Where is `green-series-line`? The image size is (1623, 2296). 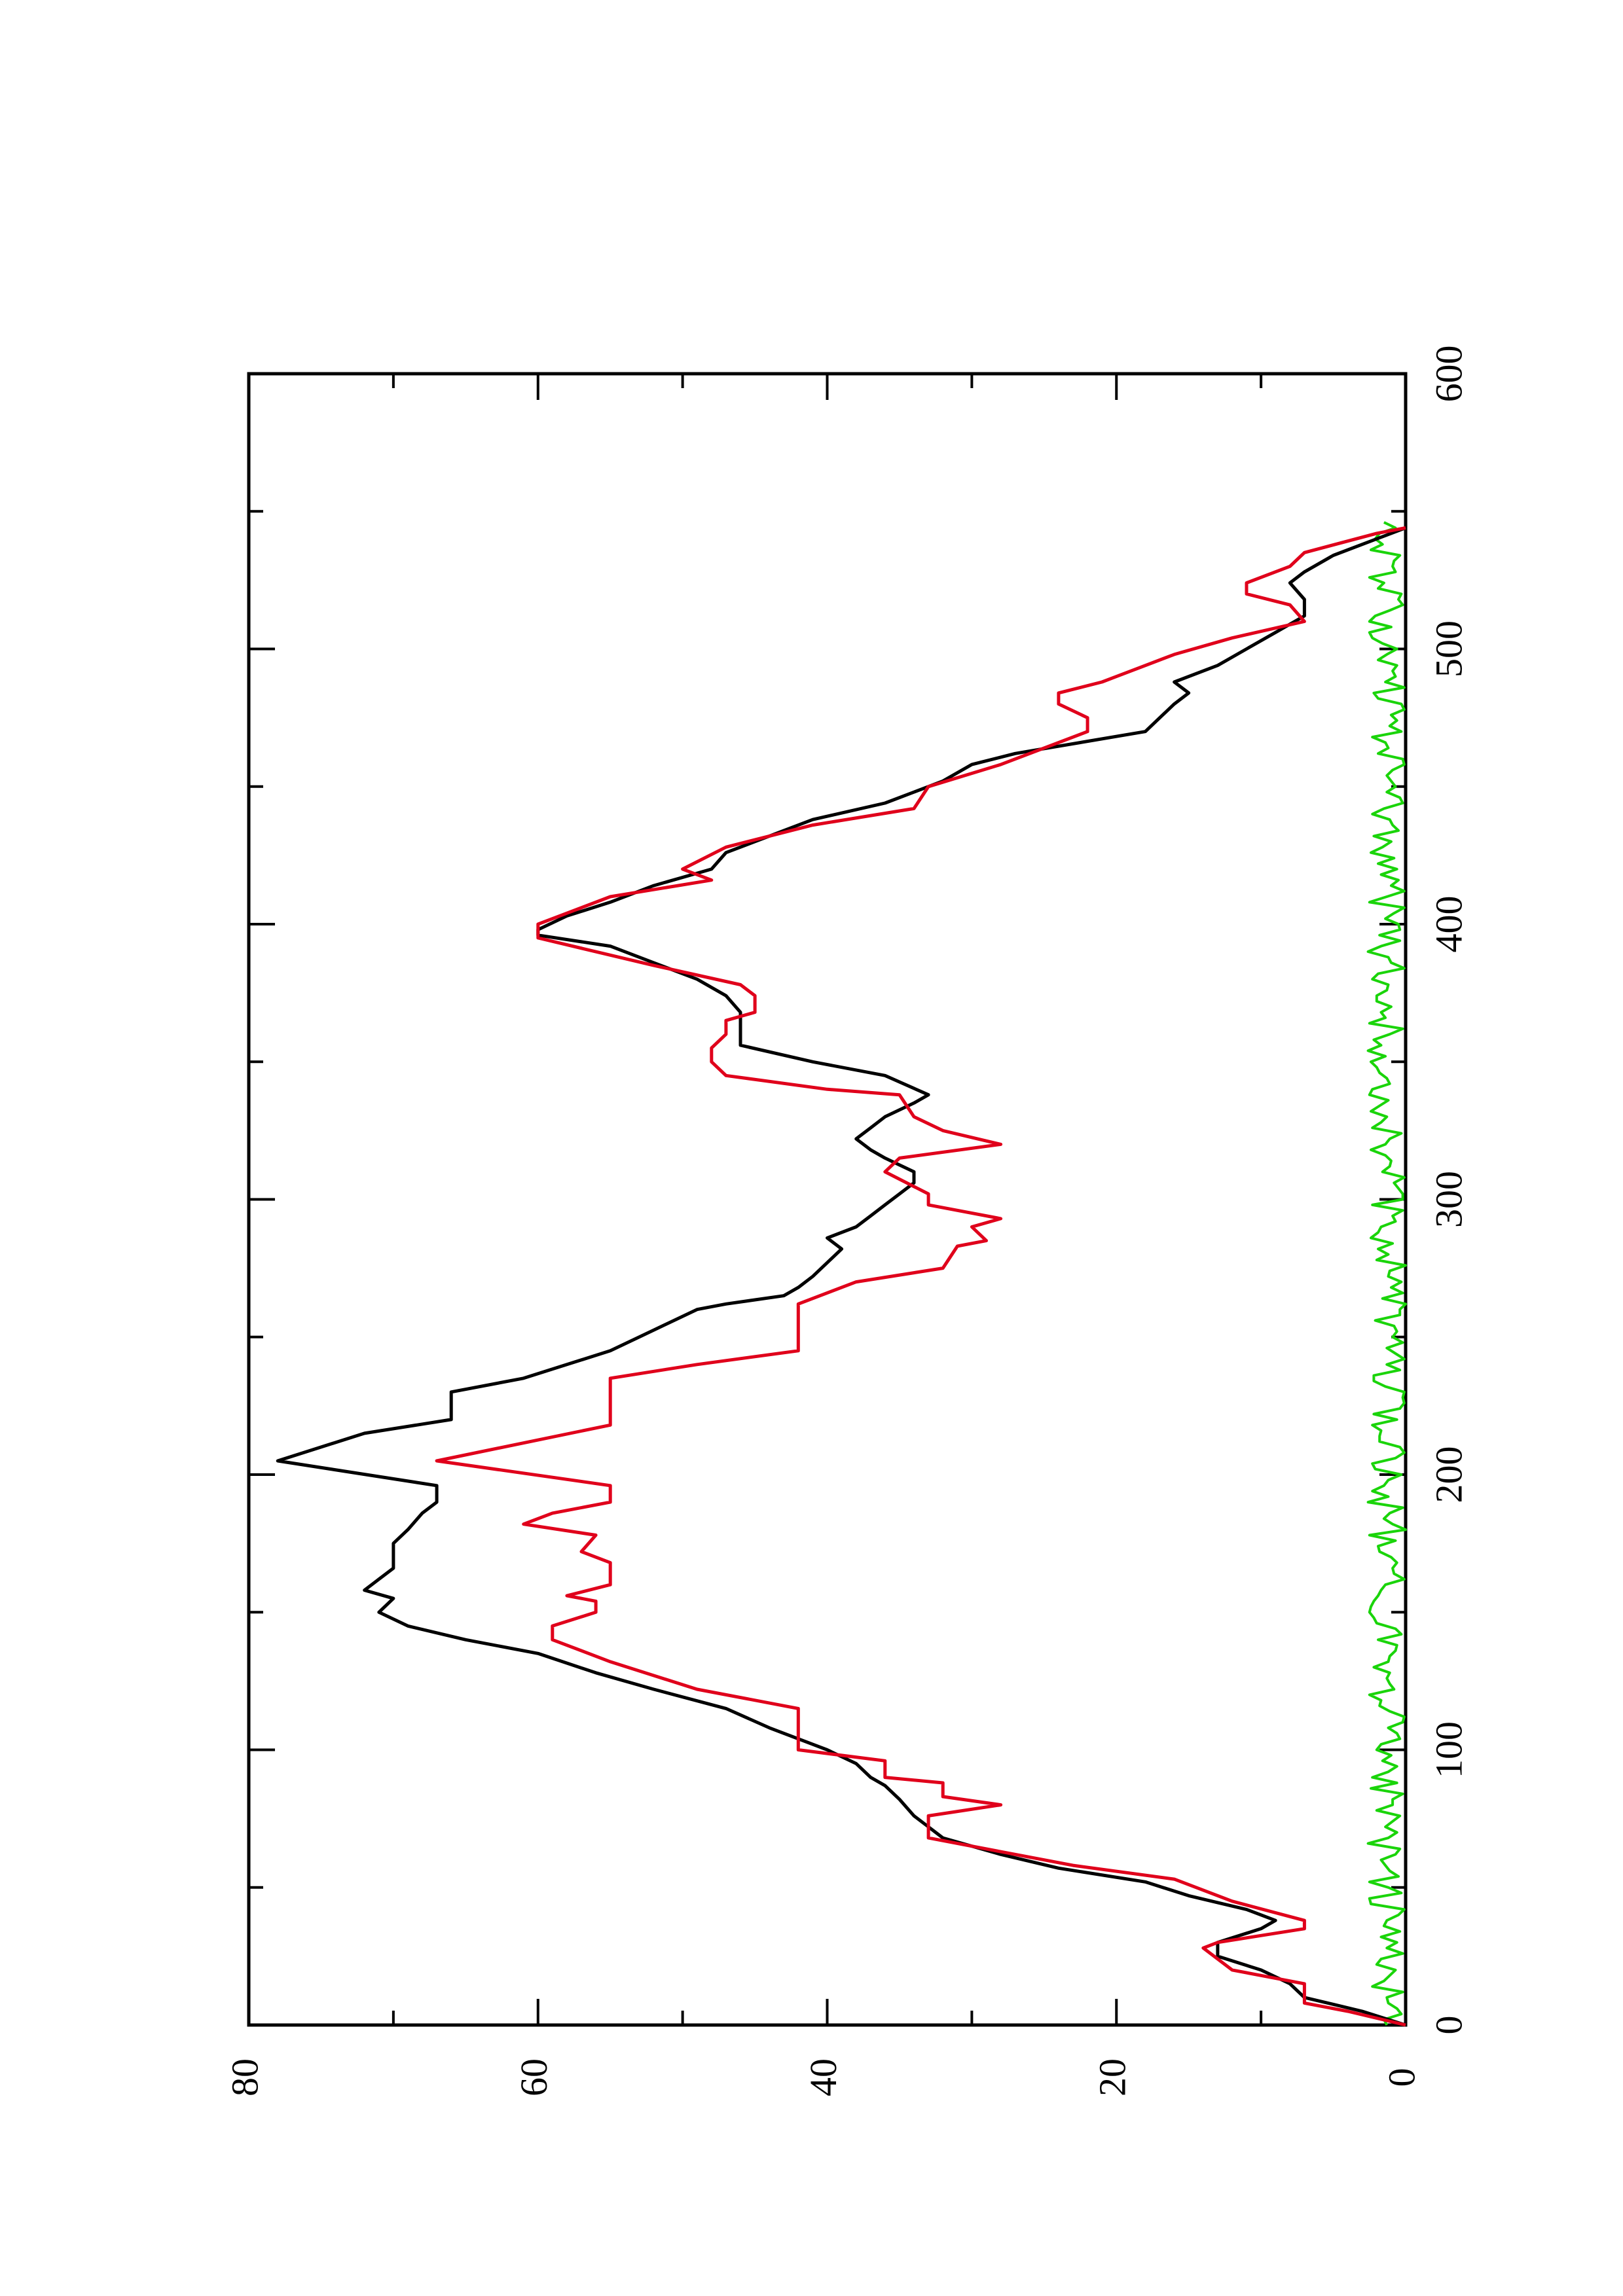
green-series-line is located at coordinates (1386, 1273).